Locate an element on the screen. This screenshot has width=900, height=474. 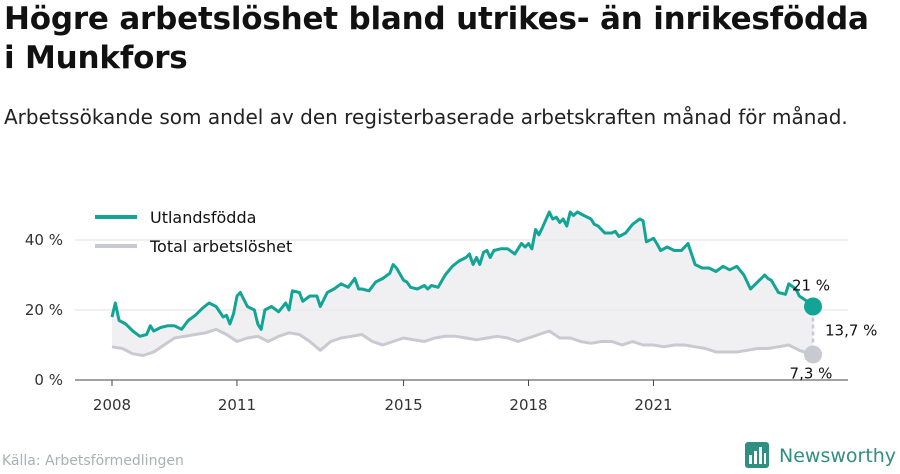
end-label-total: 7,3 % is located at coordinates (811, 373).